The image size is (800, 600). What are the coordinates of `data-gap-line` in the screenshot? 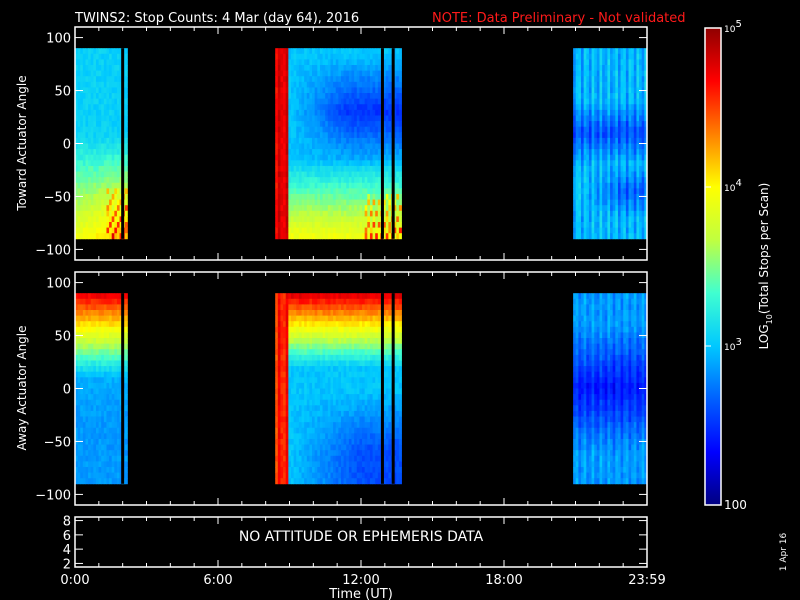 It's located at (123, 143).